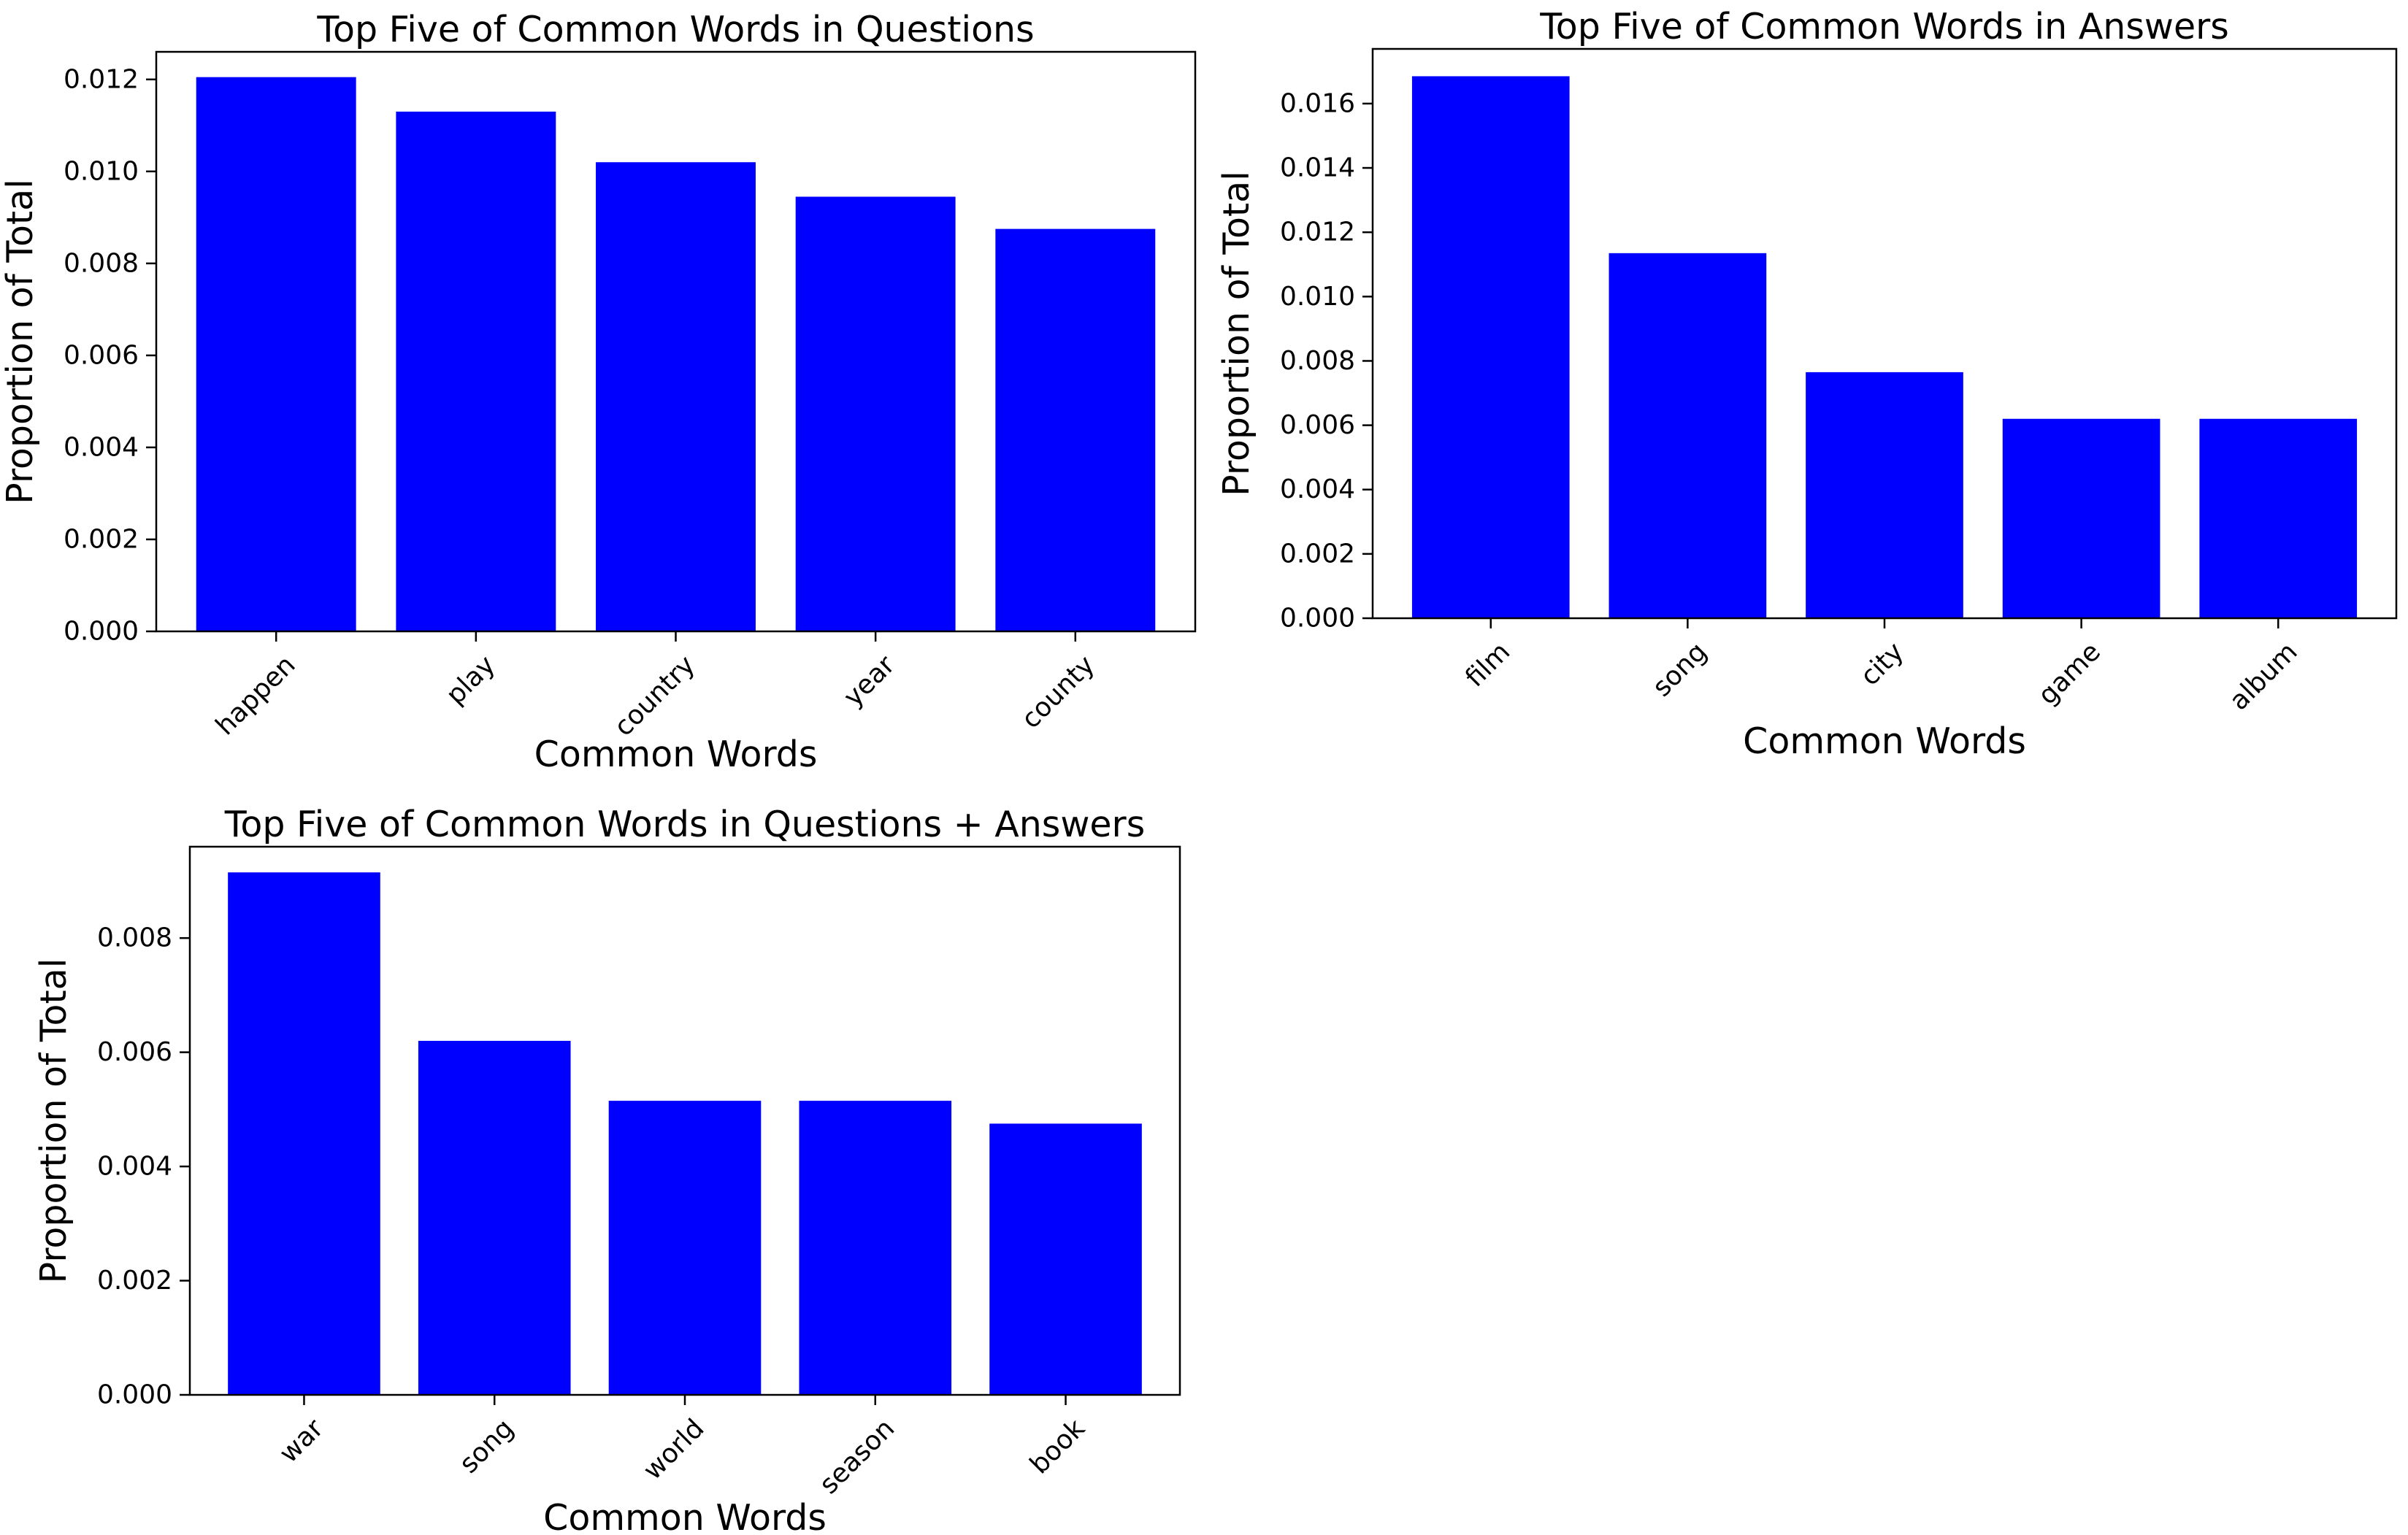  I want to click on chart-title: Top Five of Common Words in Questions, so click(675, 30).